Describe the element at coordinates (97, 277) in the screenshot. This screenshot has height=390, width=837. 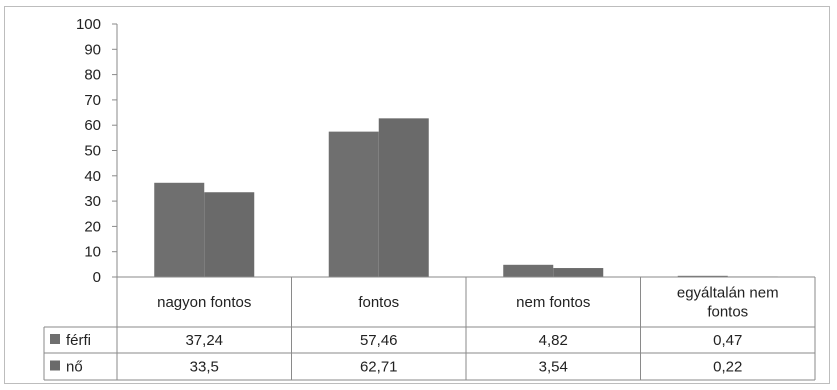
I see `y-tick-label: 0` at that location.